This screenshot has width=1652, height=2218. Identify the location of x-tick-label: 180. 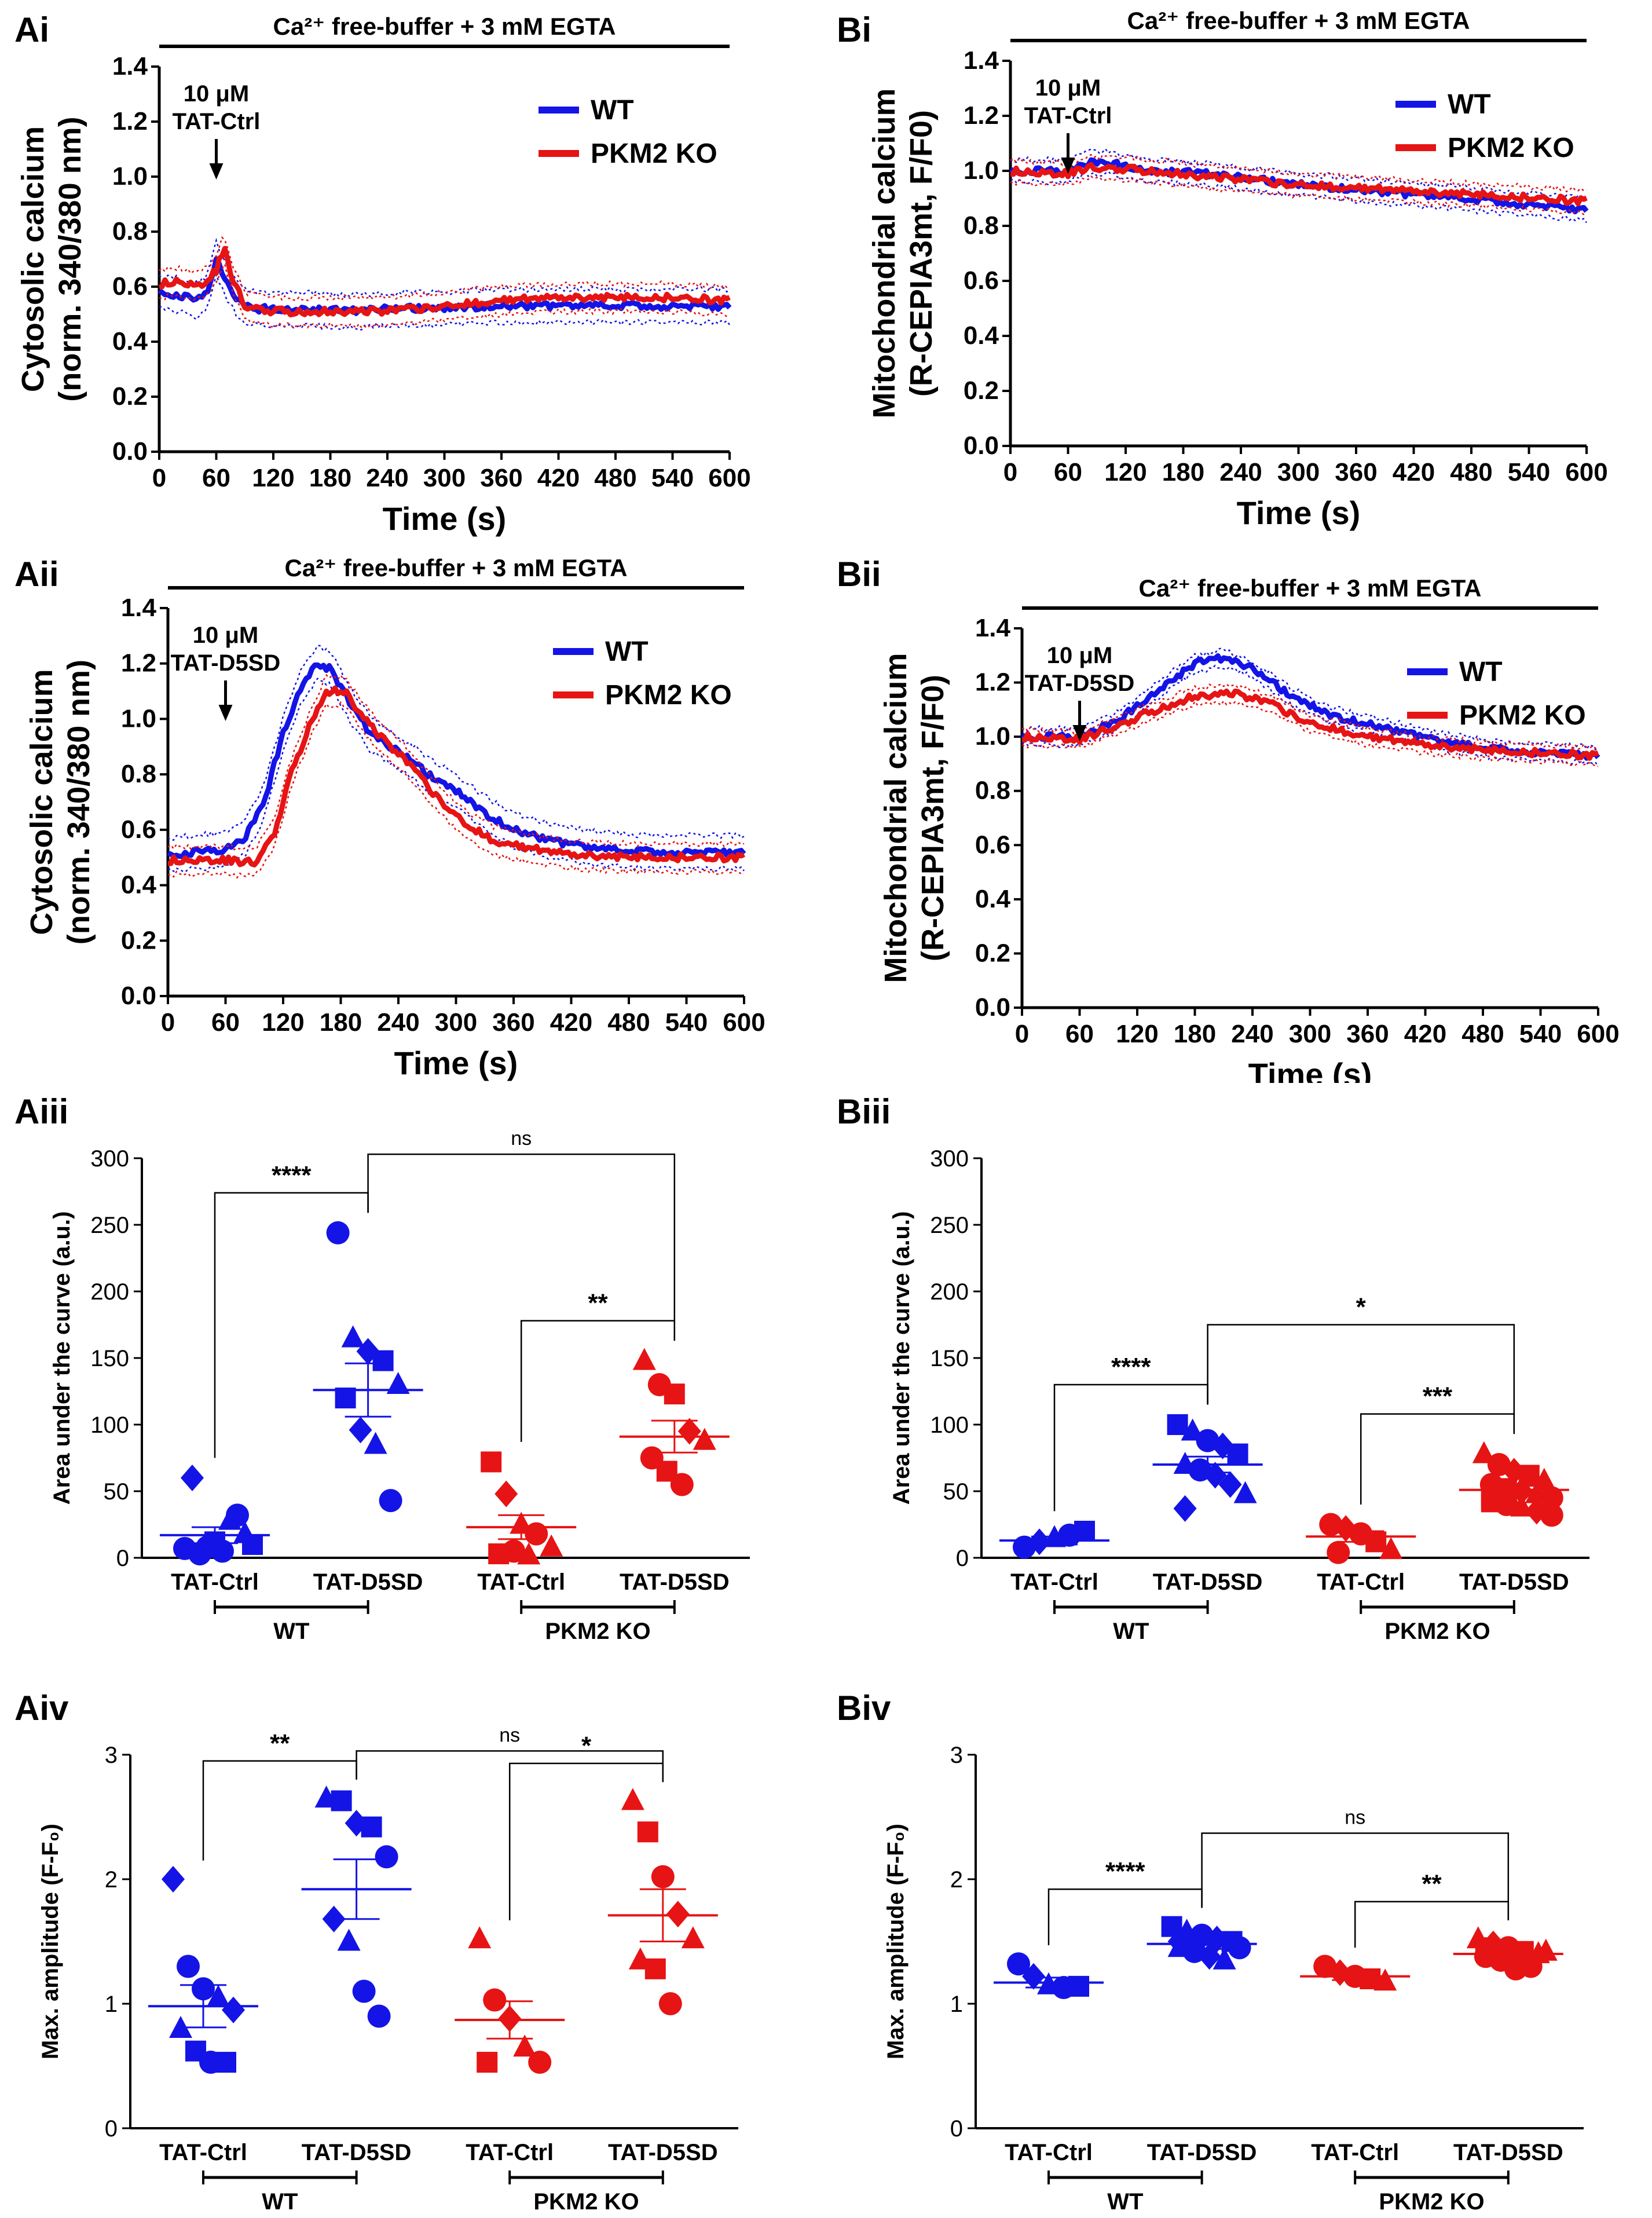
(1195, 1034).